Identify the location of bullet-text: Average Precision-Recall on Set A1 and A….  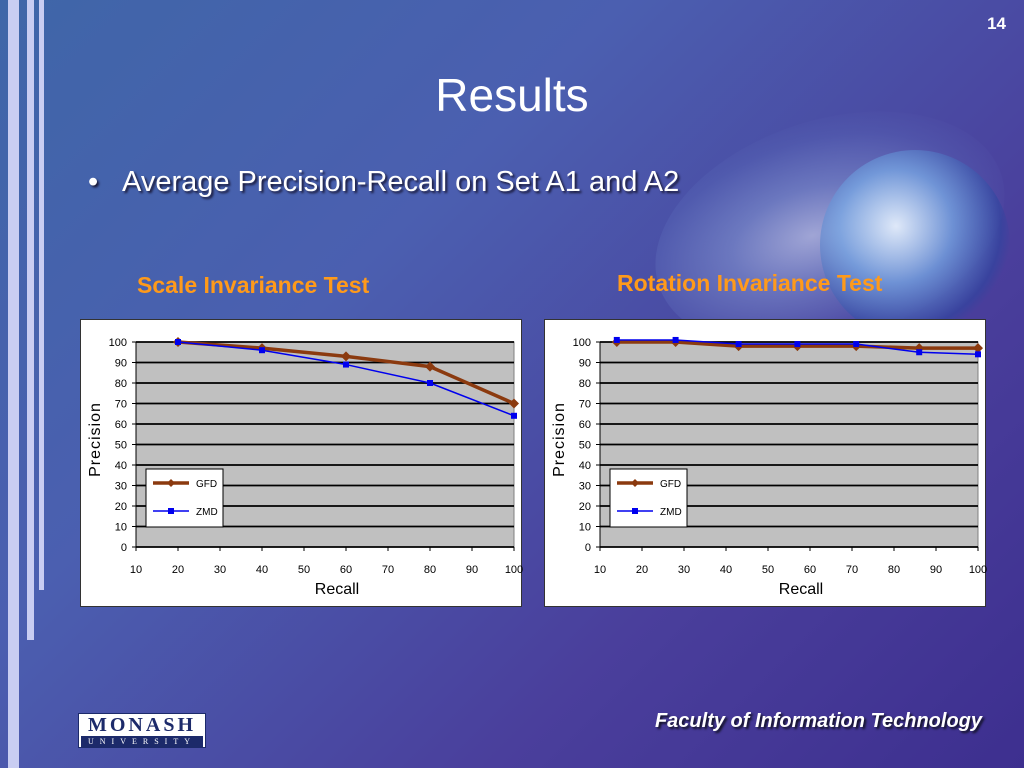
(401, 182).